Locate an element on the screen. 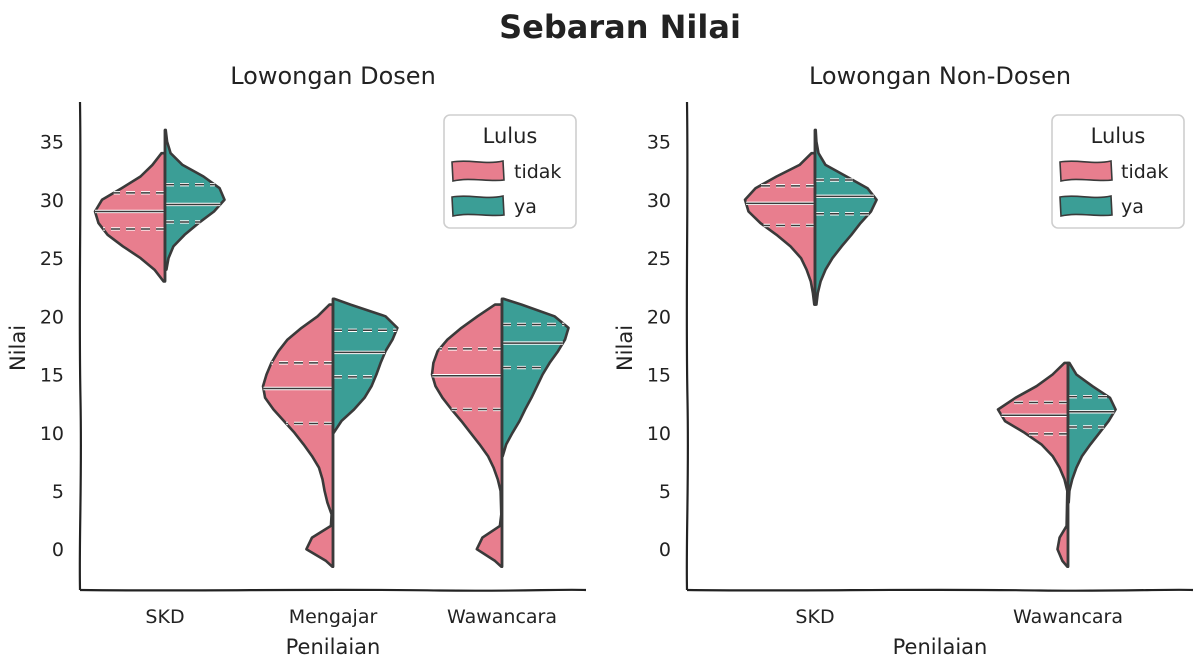 The image size is (1200, 668). figure-title: Sebaran Nilai is located at coordinates (620, 27).